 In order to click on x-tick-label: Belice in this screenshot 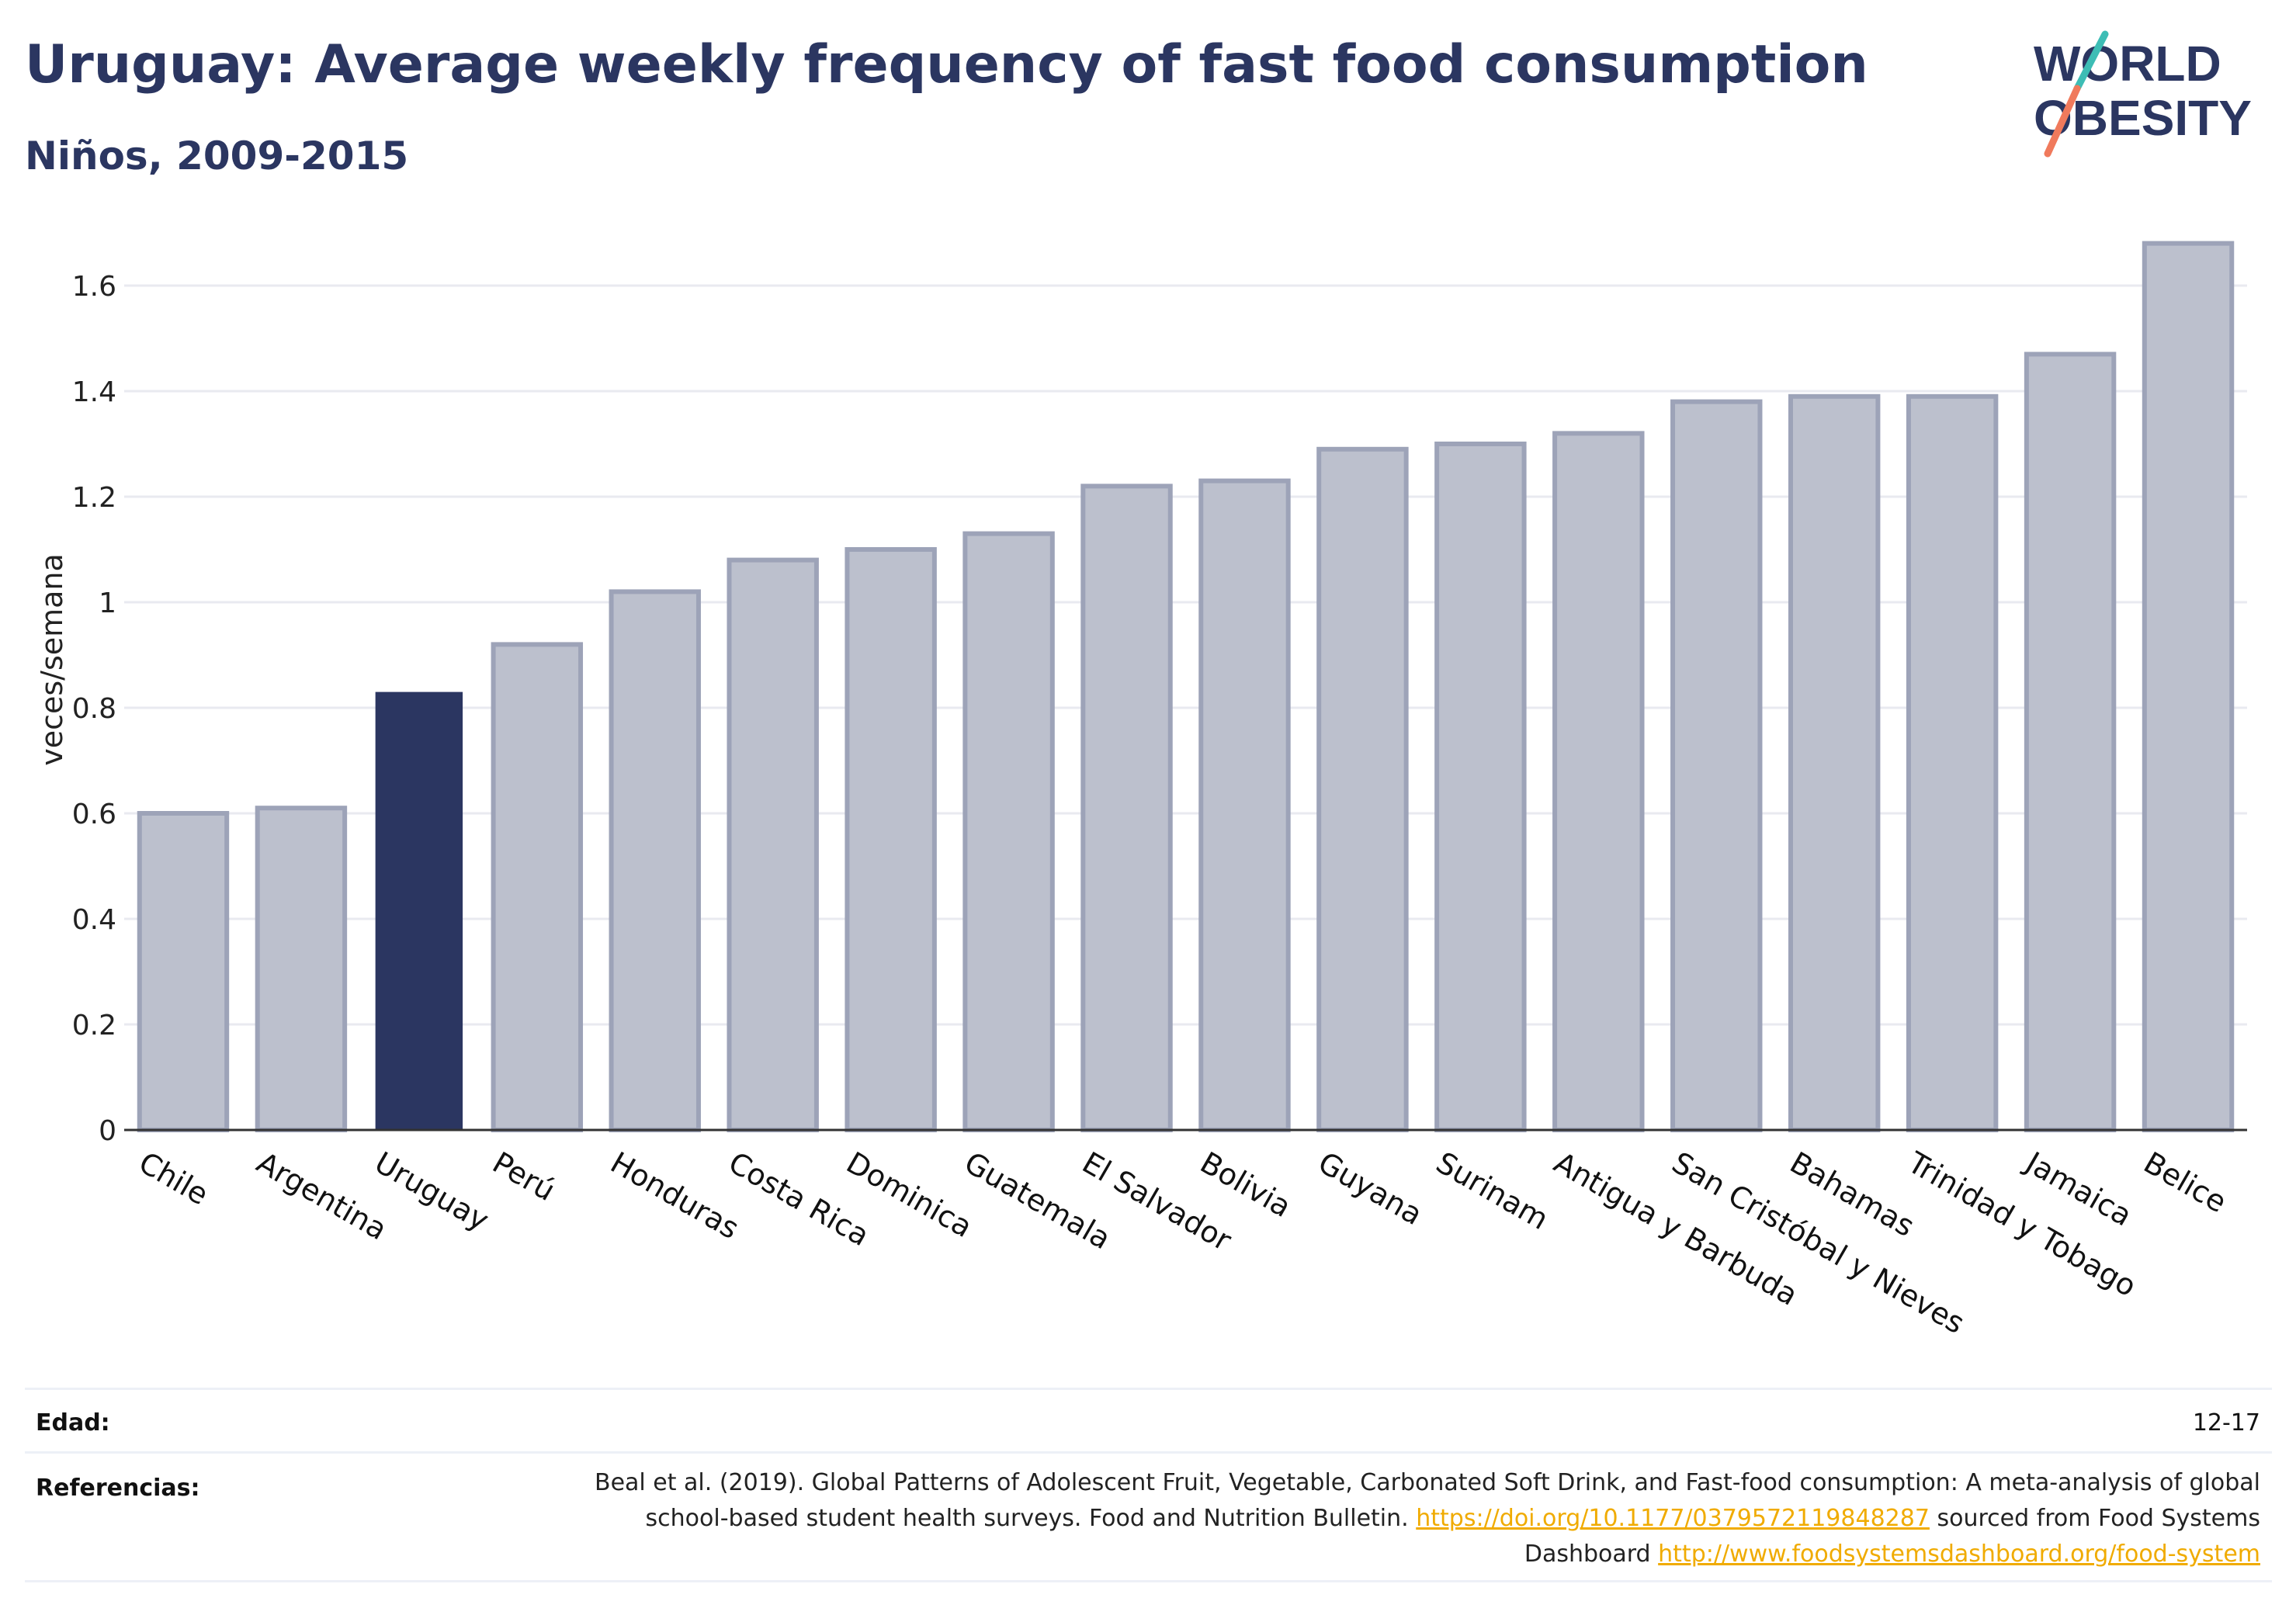, I will do `click(2185, 1182)`.